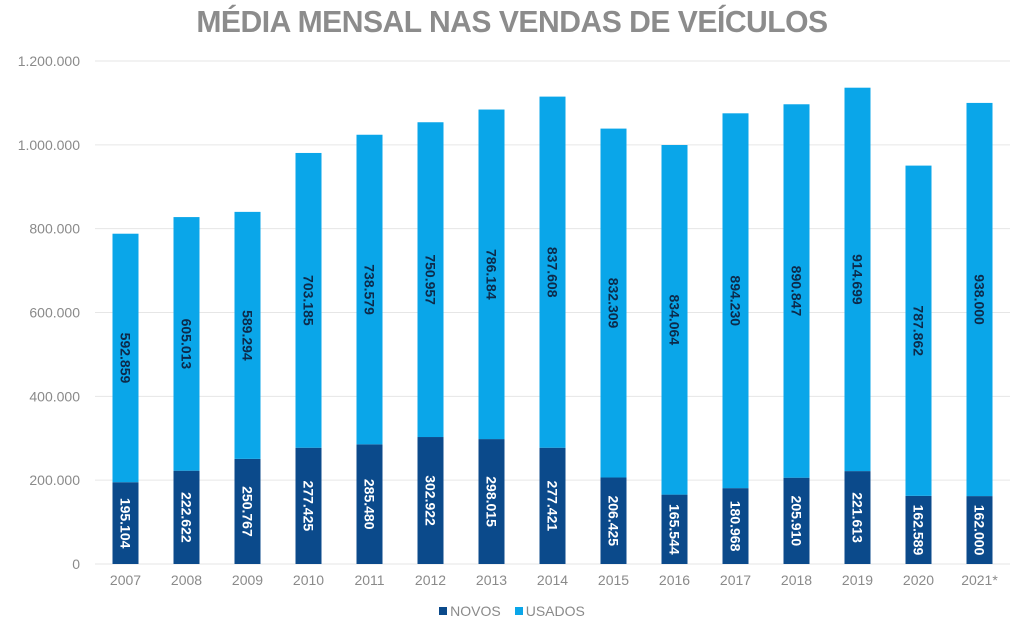 The width and height of the screenshot is (1024, 630). I want to click on bar-novos-2014, so click(552, 505).